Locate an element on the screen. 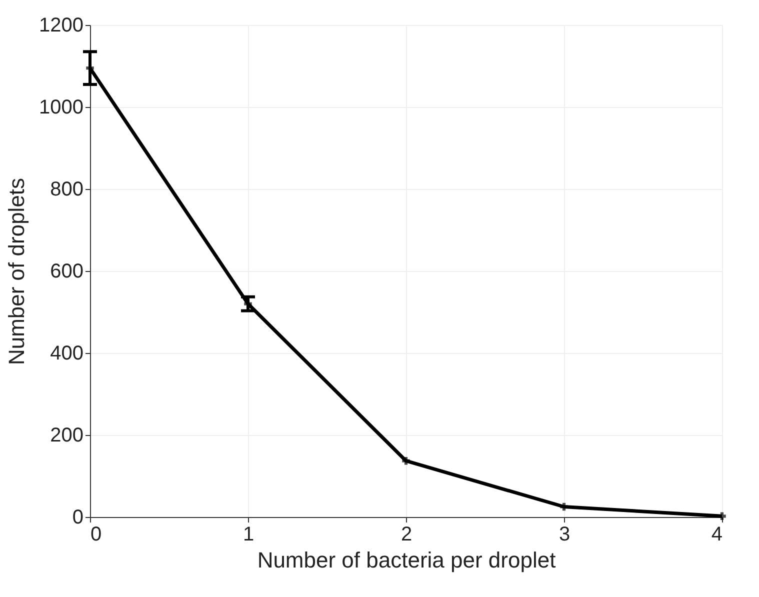 The image size is (759, 597). x-tick-label: 0 is located at coordinates (96, 535).